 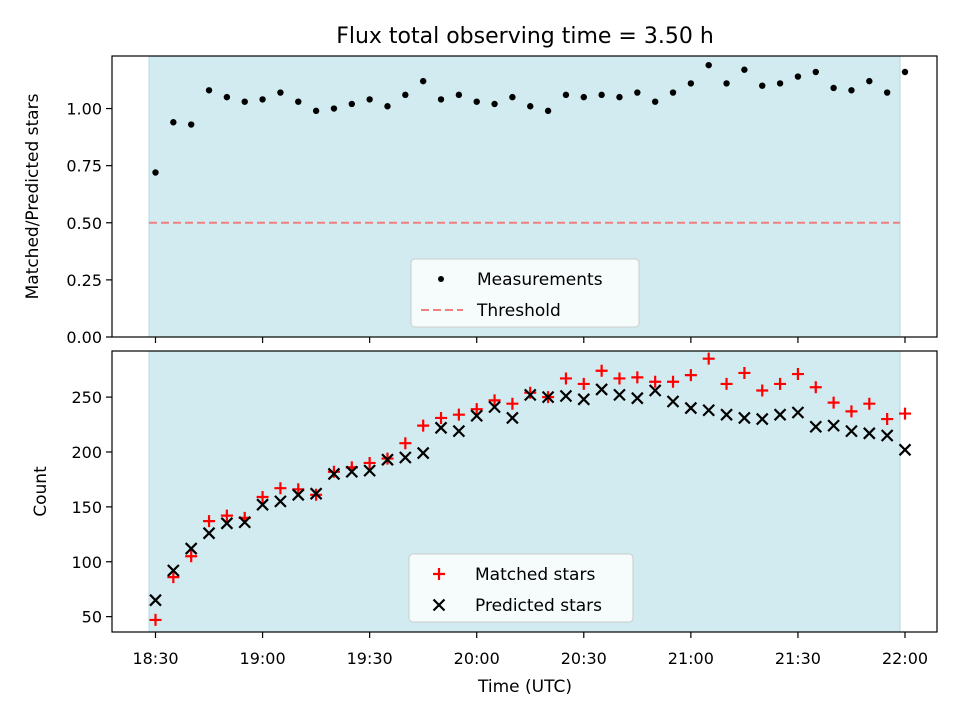 What do you see at coordinates (477, 658) in the screenshot?
I see `x-tick-label: 20:00` at bounding box center [477, 658].